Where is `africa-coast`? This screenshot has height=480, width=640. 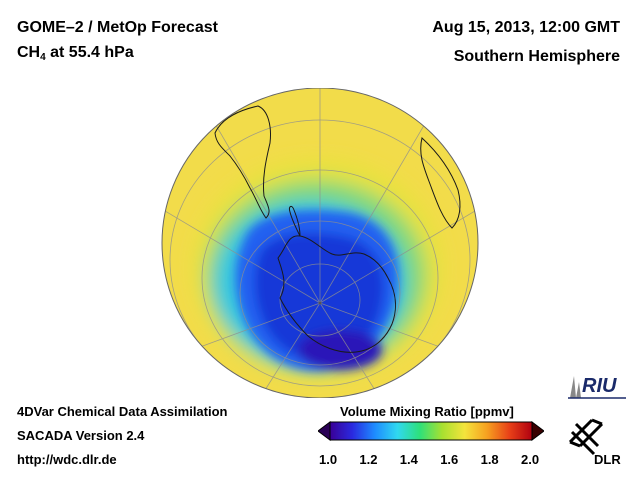 africa-coast is located at coordinates (440, 183).